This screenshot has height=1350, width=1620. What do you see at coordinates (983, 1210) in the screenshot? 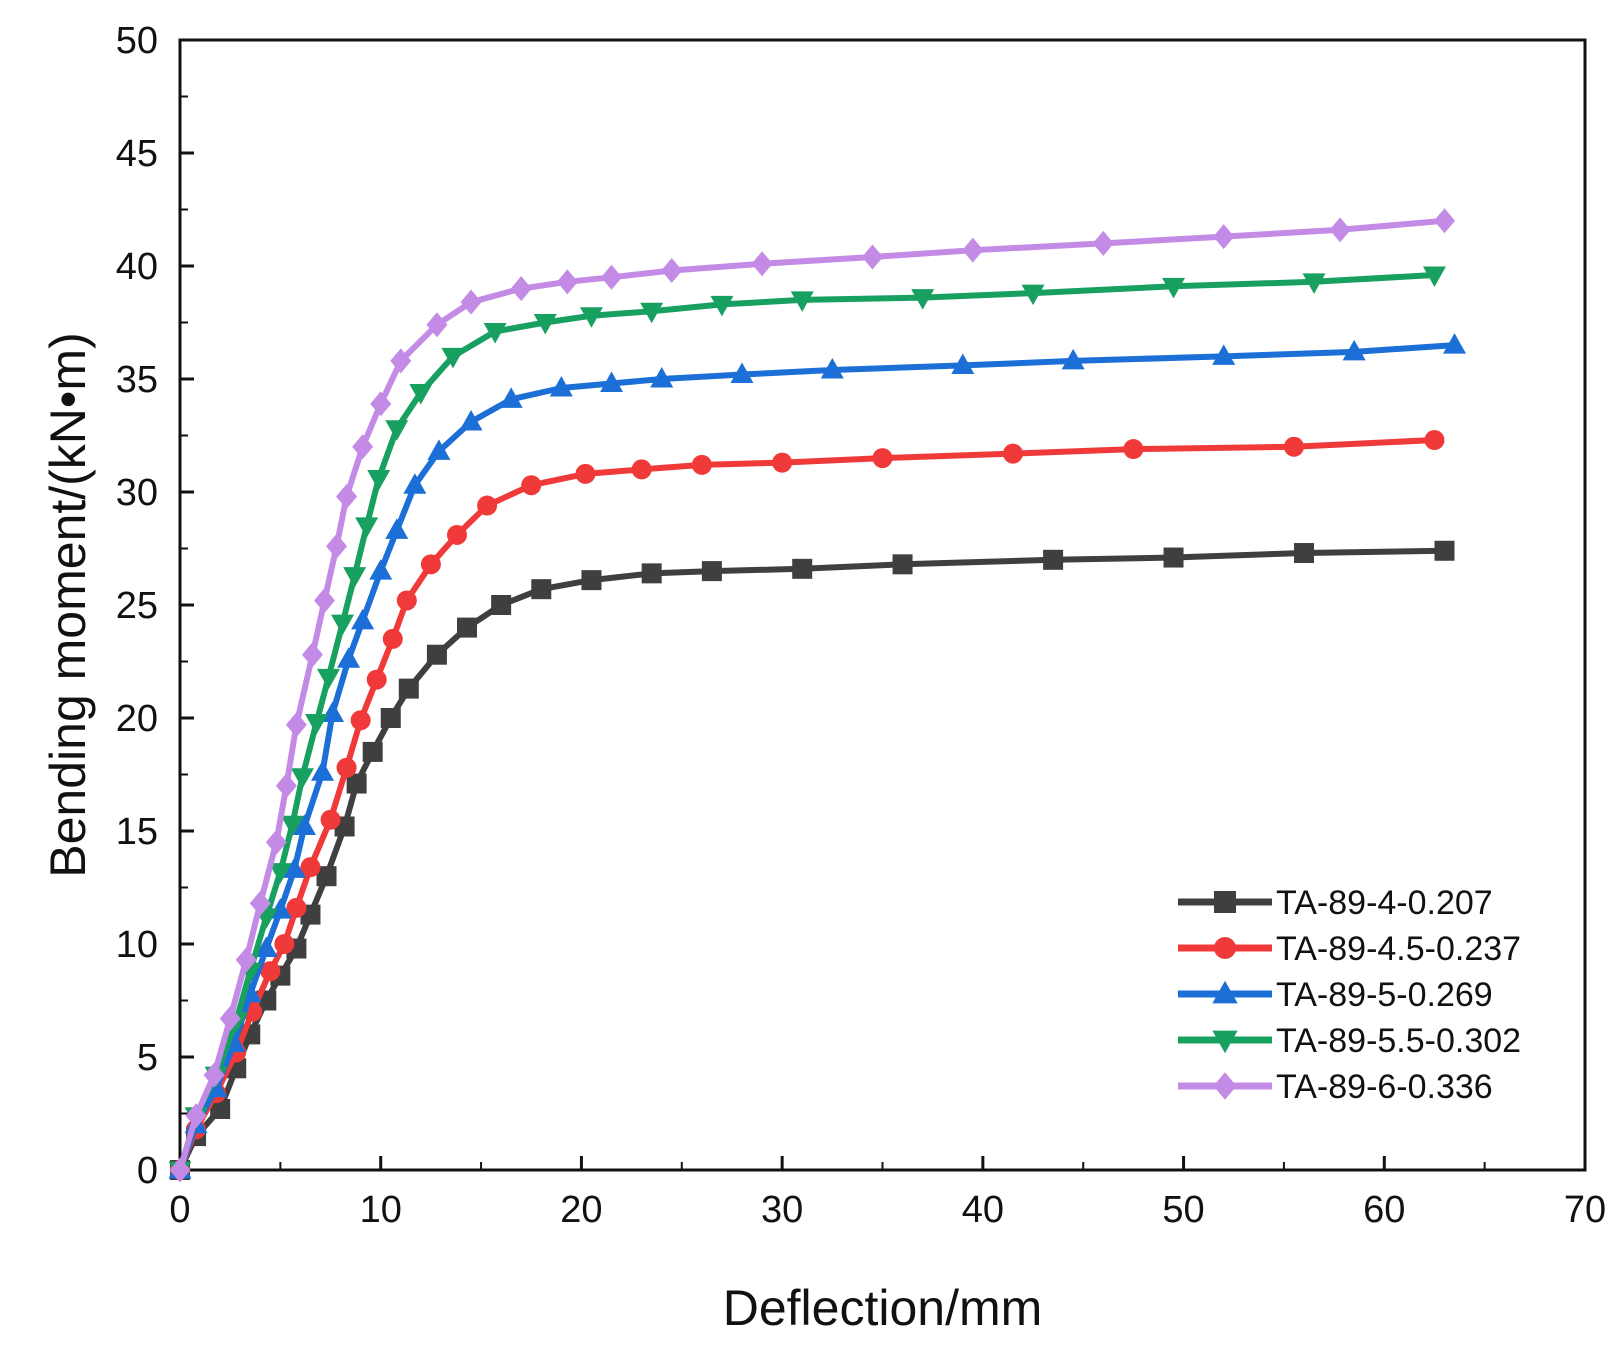
I see `x-tick-label: 40` at bounding box center [983, 1210].